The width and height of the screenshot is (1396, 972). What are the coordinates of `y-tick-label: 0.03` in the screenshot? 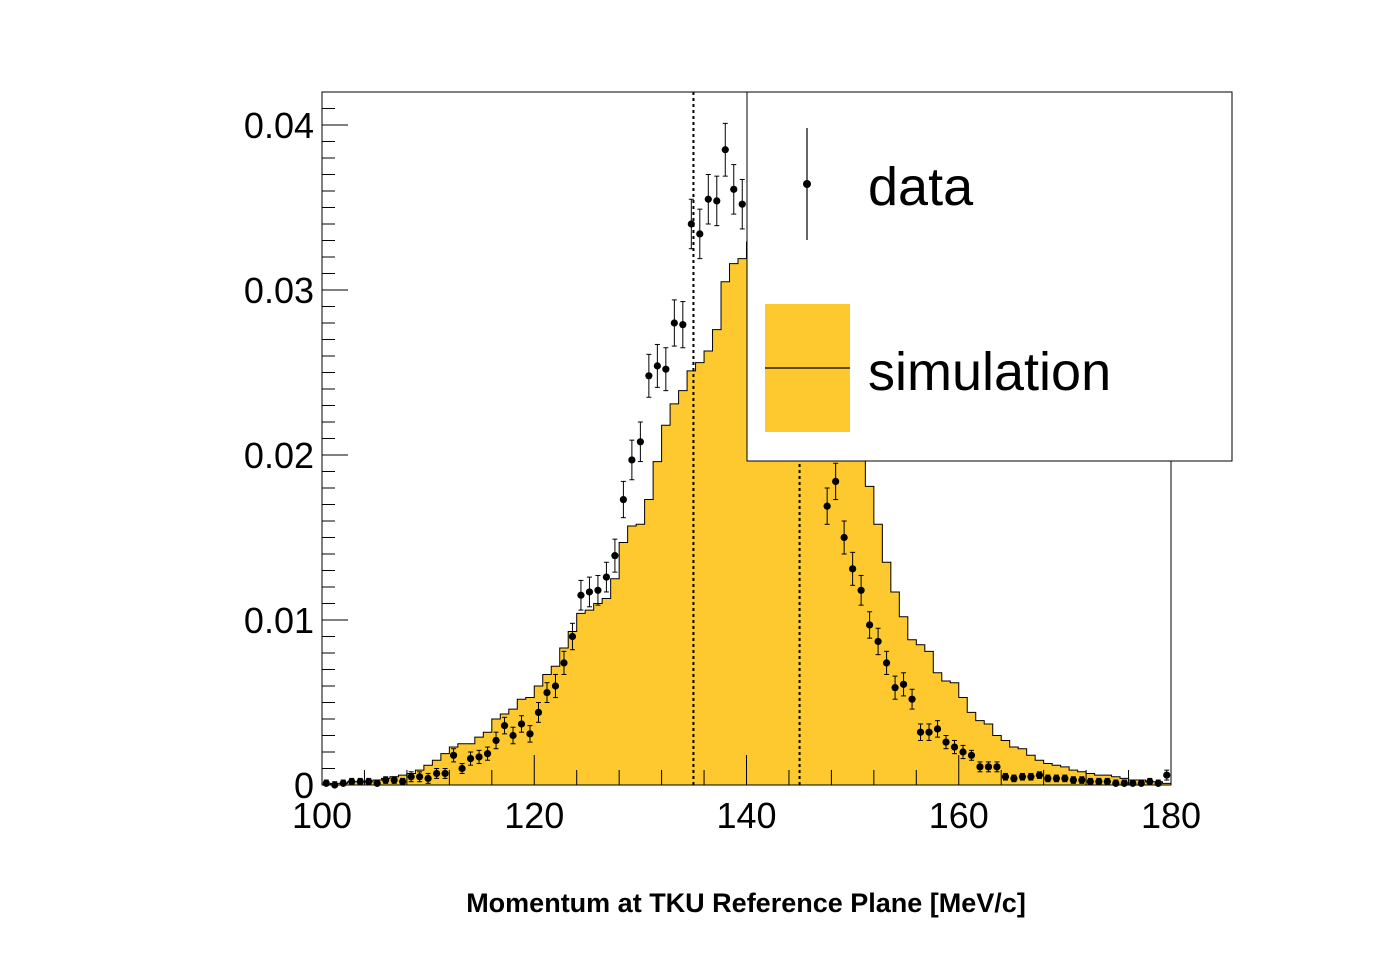 It's located at (279, 290).